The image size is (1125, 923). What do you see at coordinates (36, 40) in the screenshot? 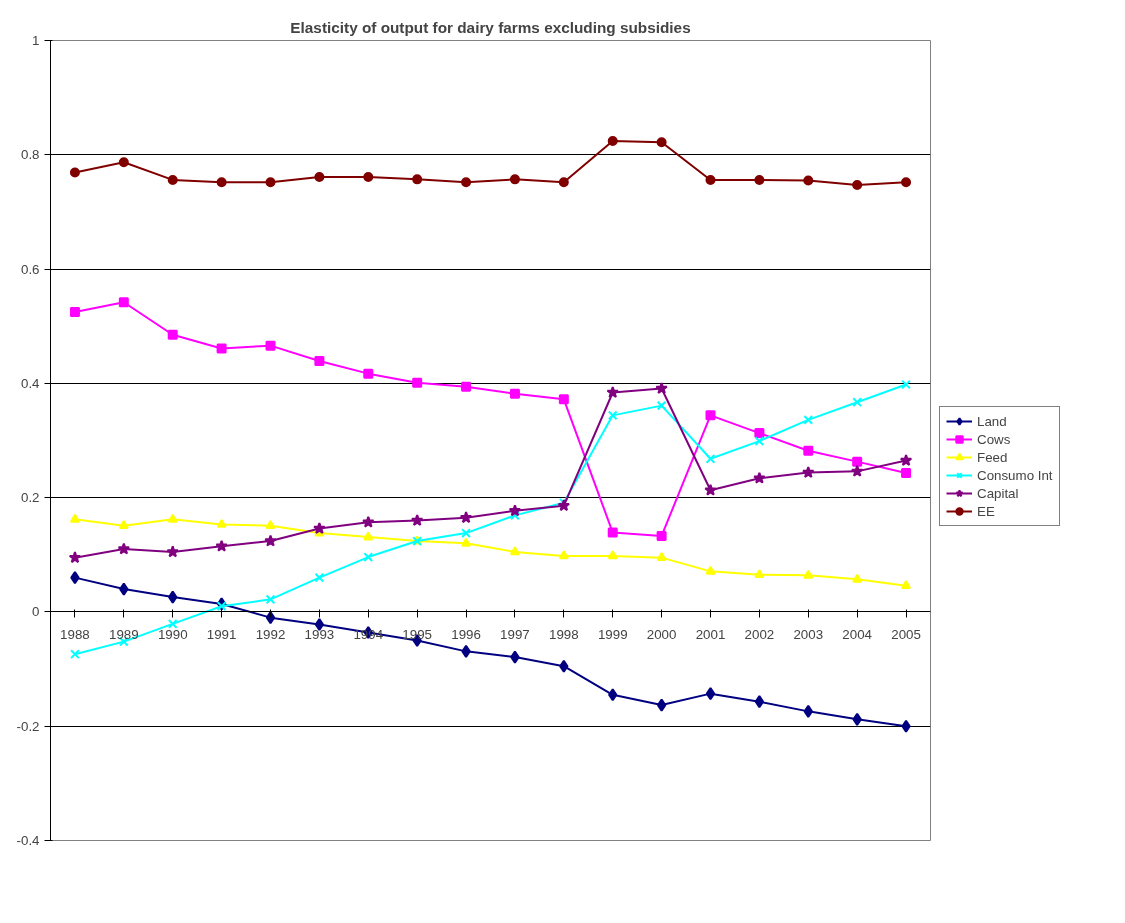
I see `y-tick-label: 1` at bounding box center [36, 40].